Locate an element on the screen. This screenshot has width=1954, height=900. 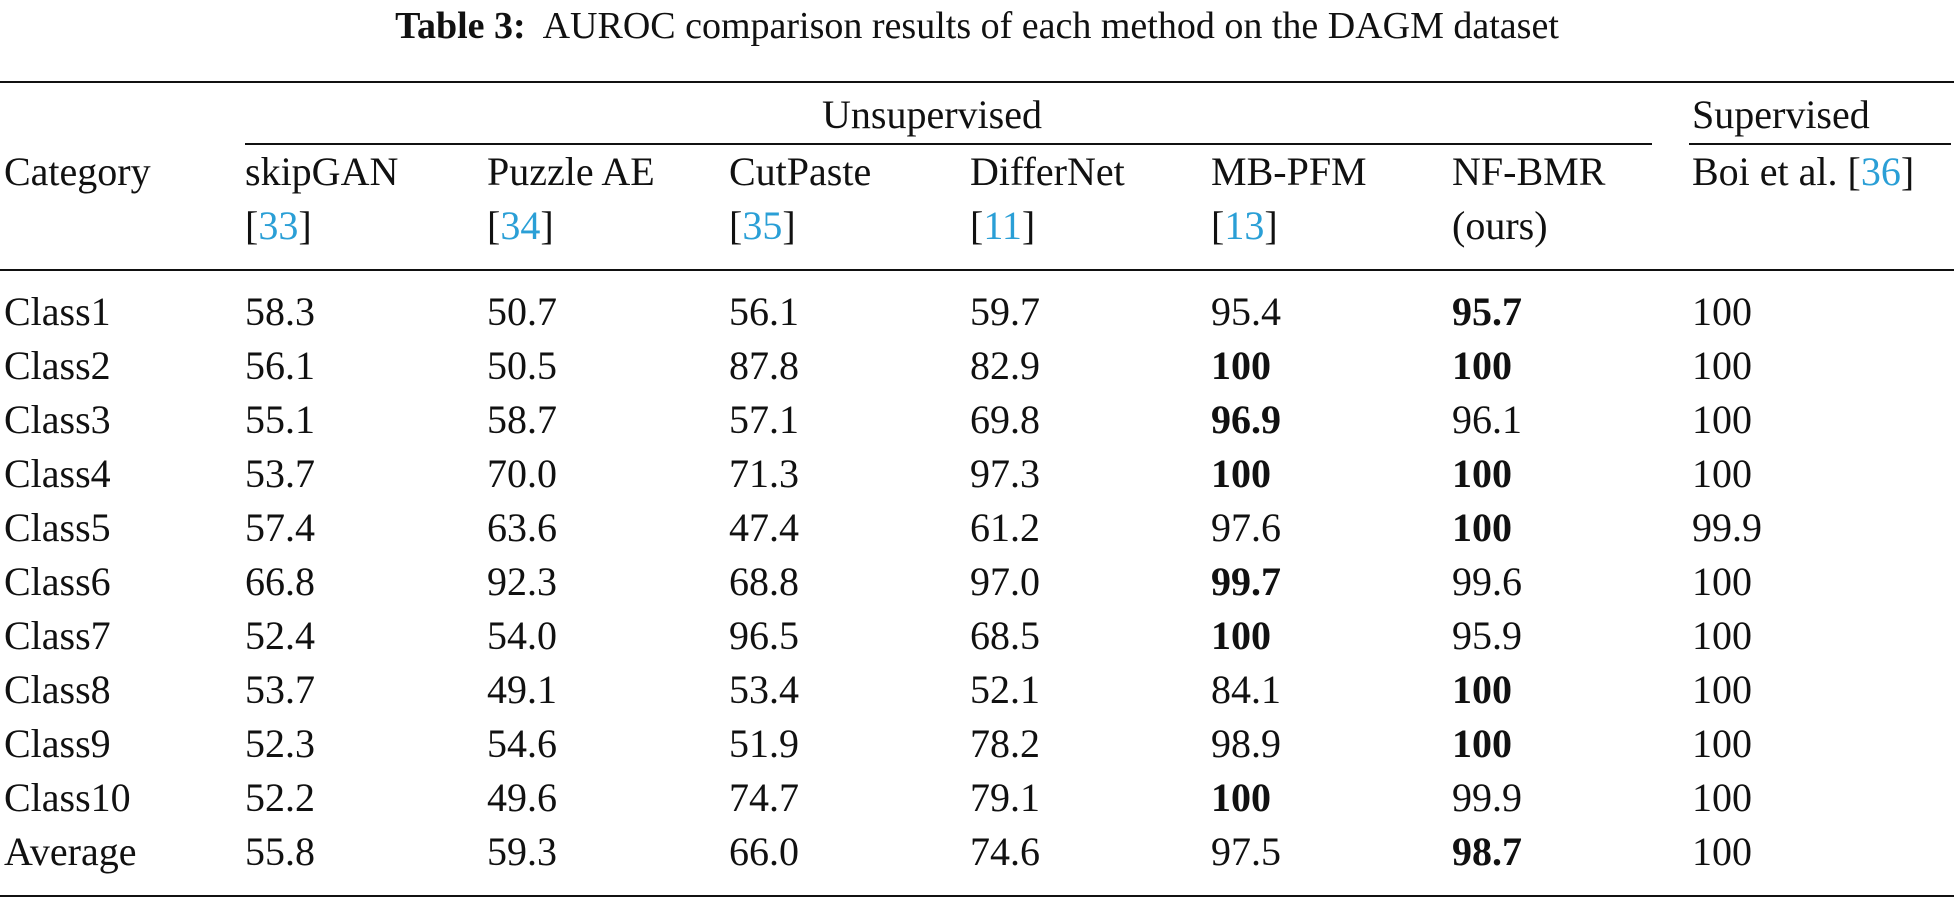
table-cell: 55.8 is located at coordinates (280, 851).